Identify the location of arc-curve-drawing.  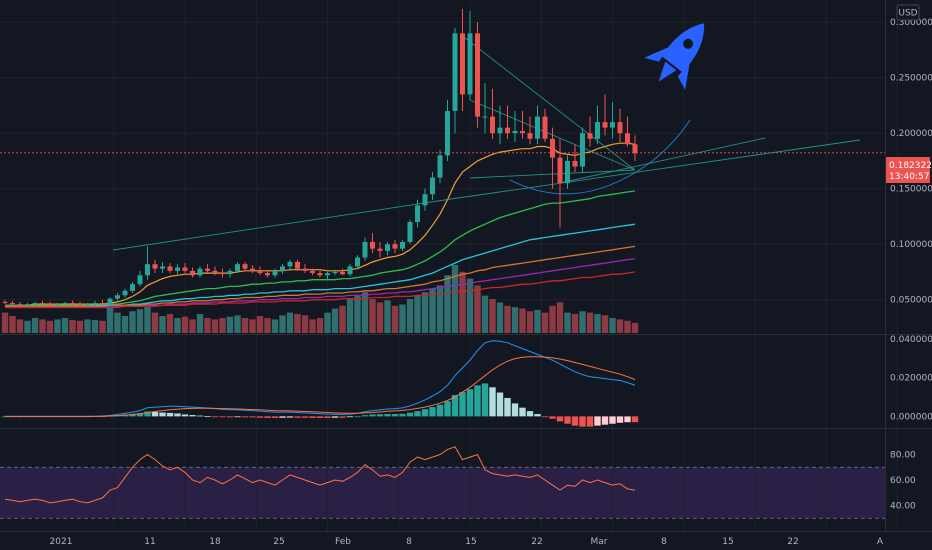
(600, 157).